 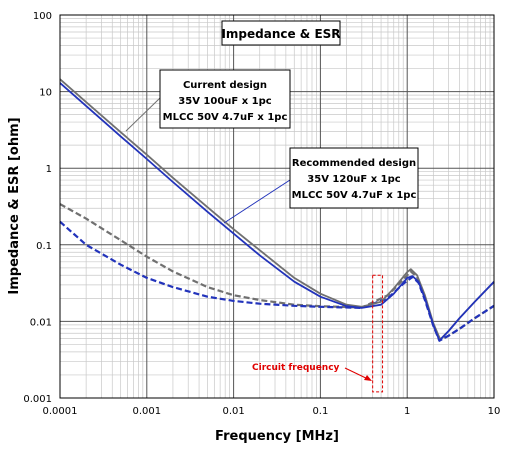 I want to click on current-design-line-3: MLCC 50V 4.7uF x 1pc, so click(x=225, y=117).